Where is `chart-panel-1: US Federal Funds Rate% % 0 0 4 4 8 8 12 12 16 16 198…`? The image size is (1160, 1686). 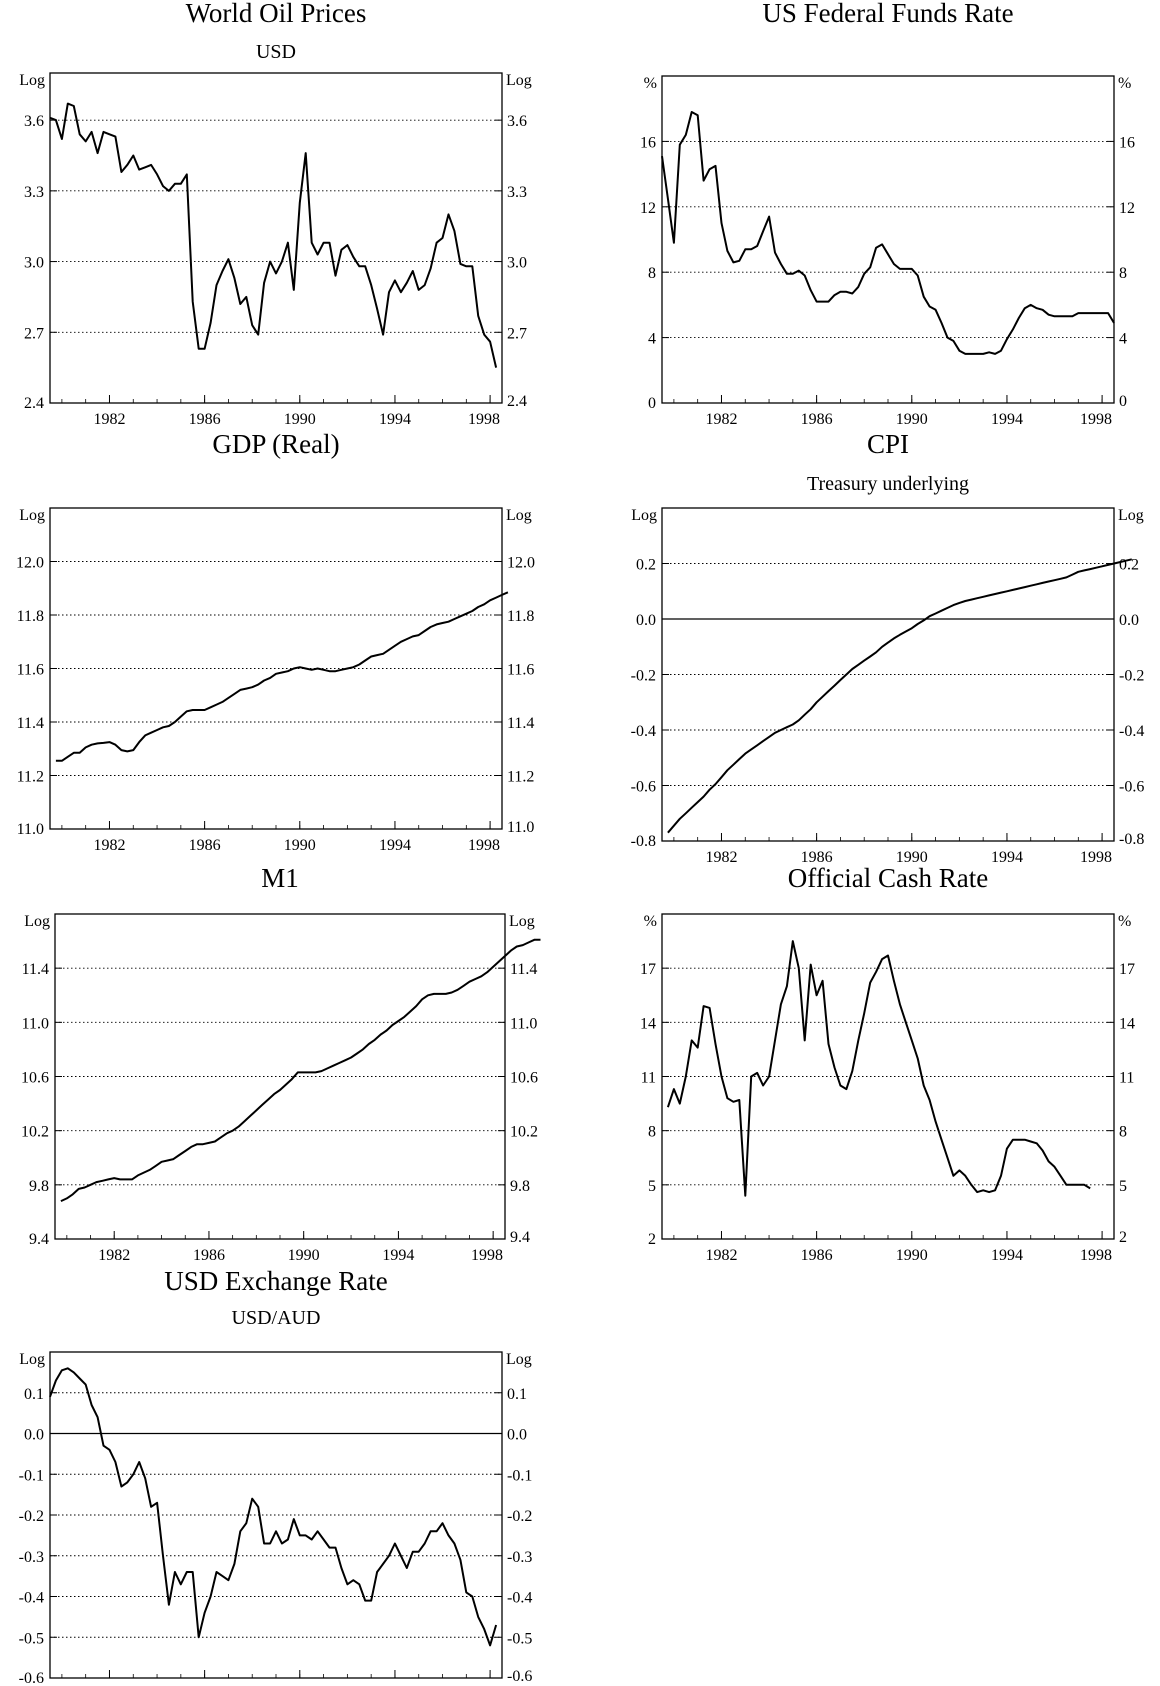 chart-panel-1: US Federal Funds Rate% % 0 0 4 4 8 8 12 12 16 16 198… is located at coordinates (887, 214).